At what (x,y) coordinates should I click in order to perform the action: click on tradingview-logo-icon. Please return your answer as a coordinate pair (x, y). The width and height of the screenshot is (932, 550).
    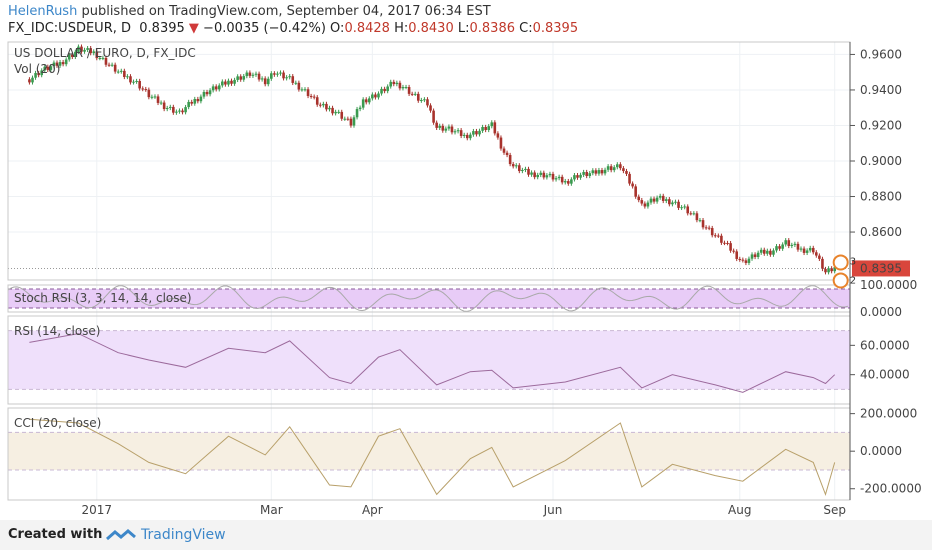
    Looking at the image, I should click on (121, 535).